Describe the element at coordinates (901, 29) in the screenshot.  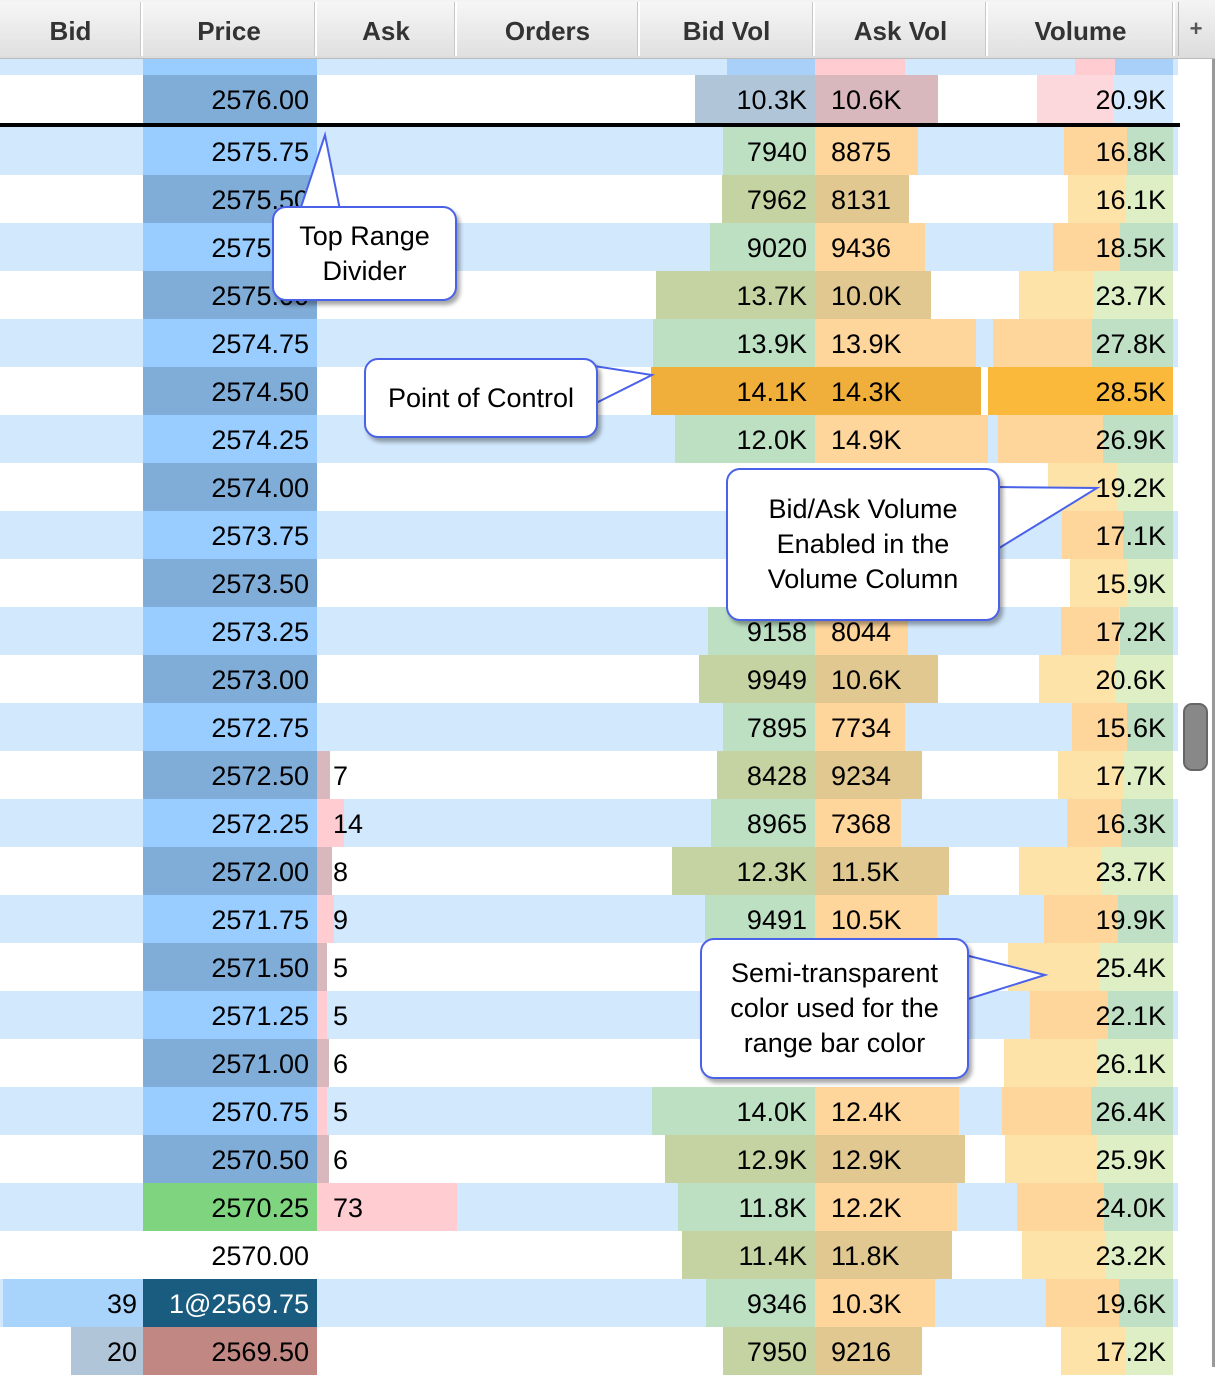
I see `header-ask-vol: Ask Vol` at that location.